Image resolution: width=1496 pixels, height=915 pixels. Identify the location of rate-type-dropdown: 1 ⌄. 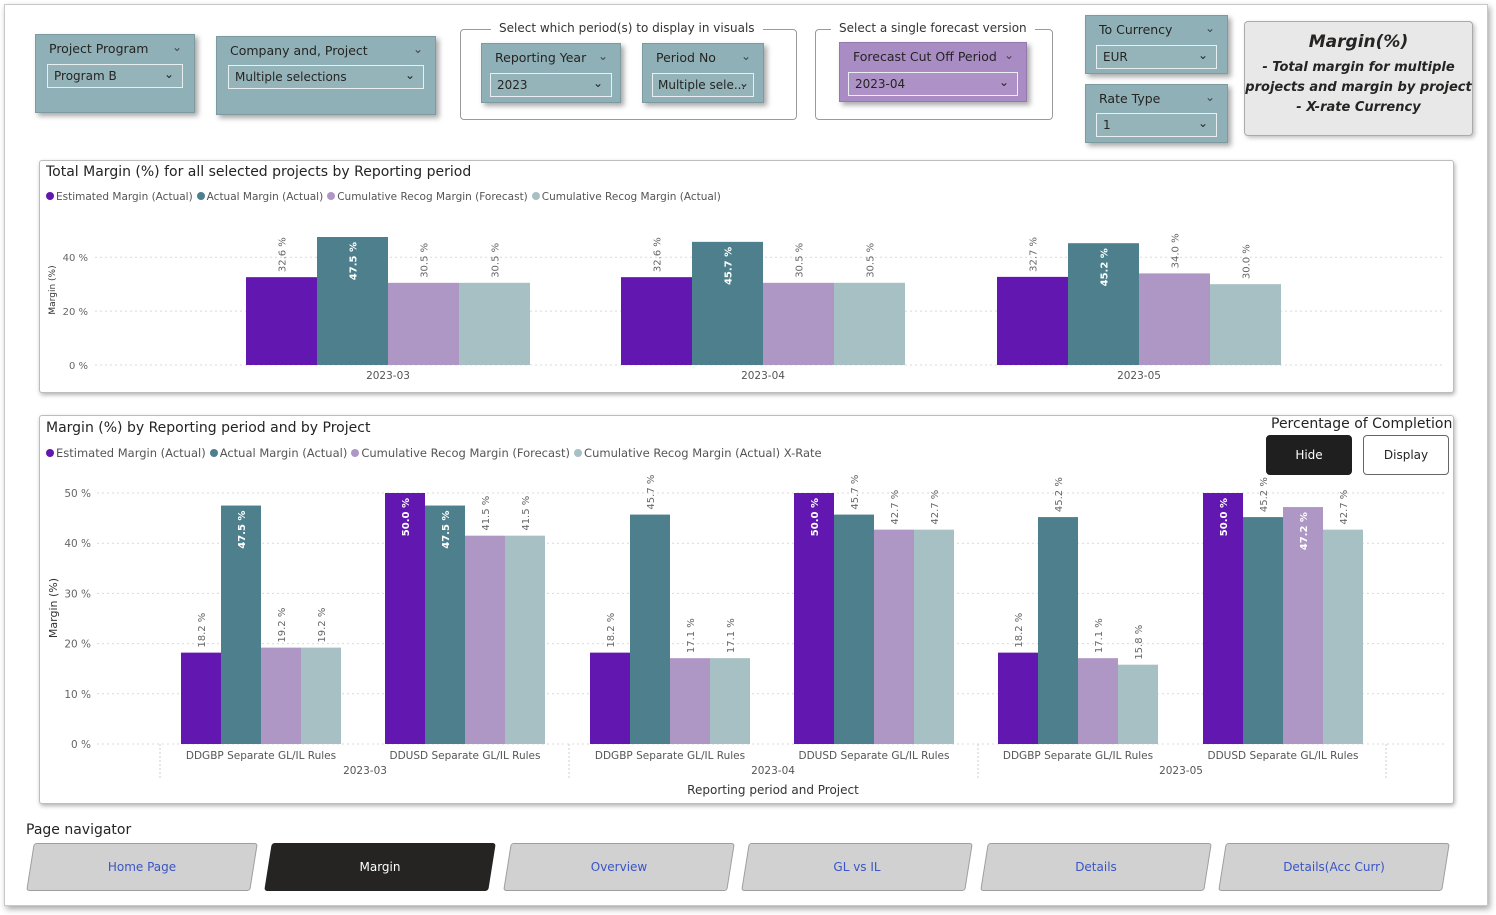
(1156, 125).